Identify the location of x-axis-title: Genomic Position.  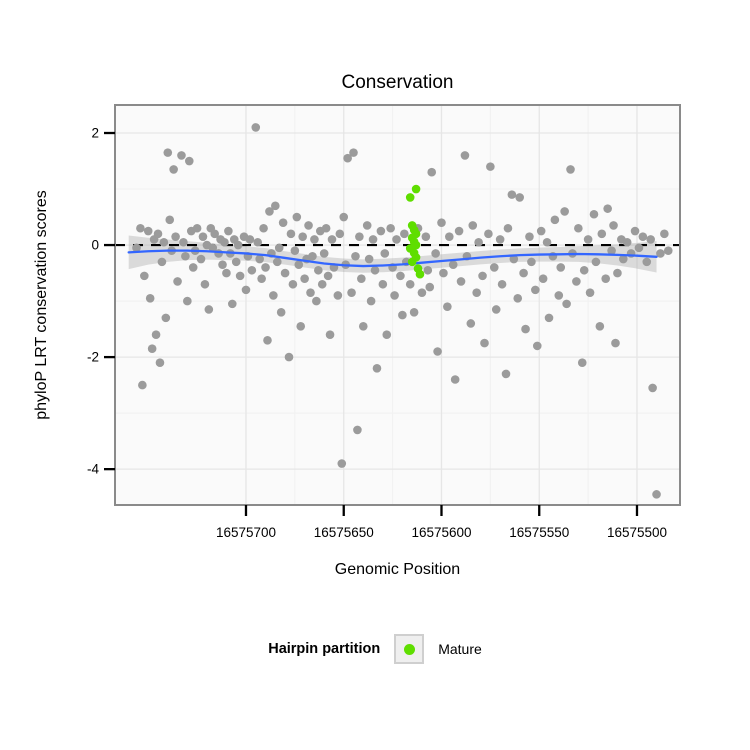
(397, 569).